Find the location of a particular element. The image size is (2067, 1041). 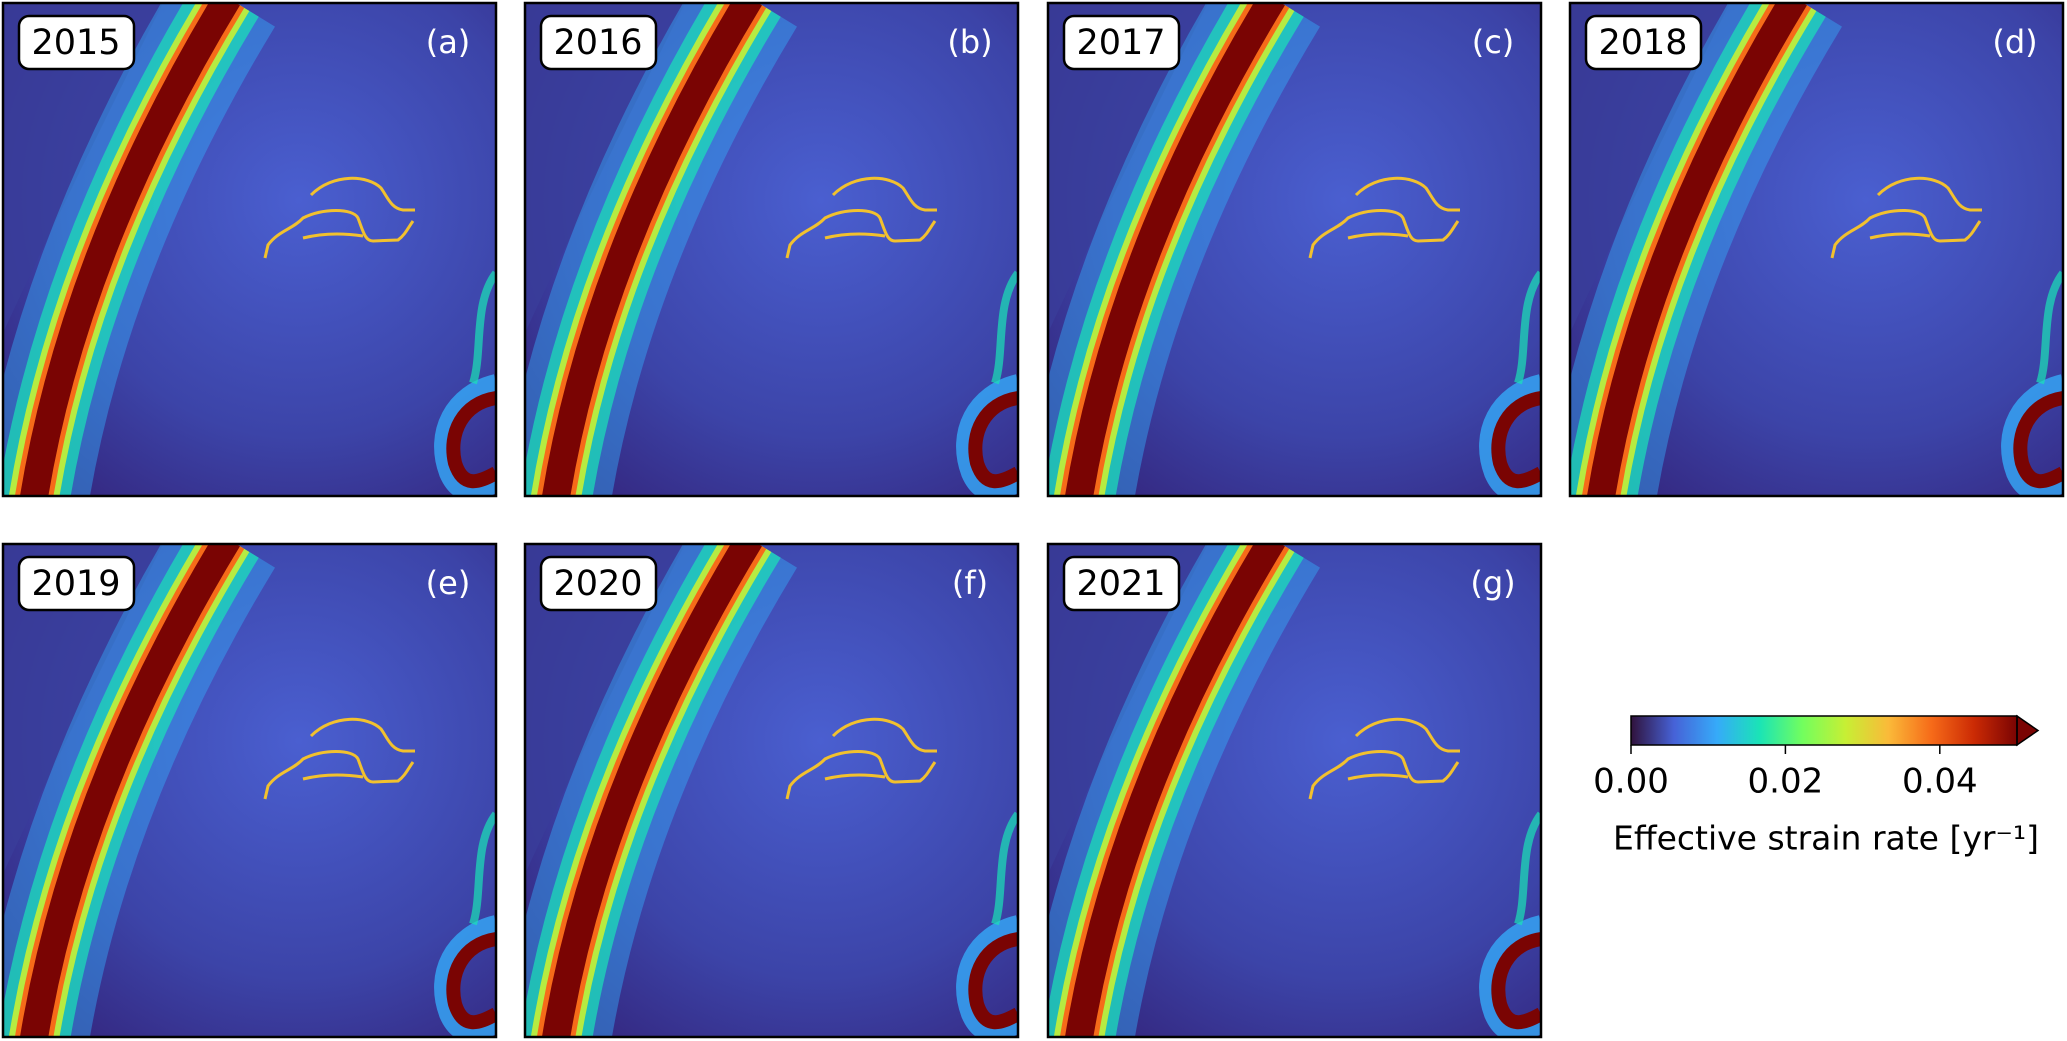

year-label: 2020 is located at coordinates (597, 584).